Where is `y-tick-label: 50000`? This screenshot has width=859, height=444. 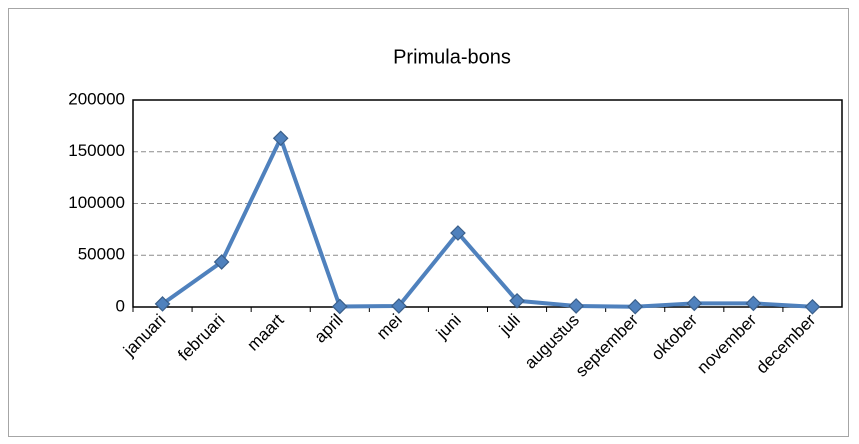
y-tick-label: 50000 is located at coordinates (101, 254).